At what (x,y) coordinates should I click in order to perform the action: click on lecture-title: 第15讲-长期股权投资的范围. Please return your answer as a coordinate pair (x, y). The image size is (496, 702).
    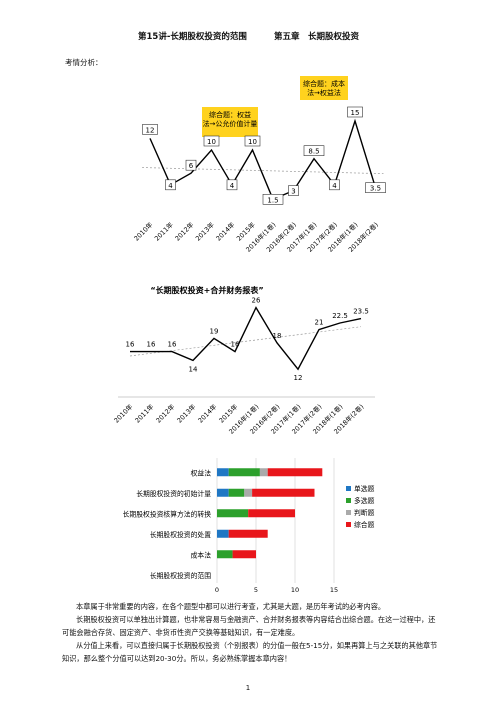
    Looking at the image, I should click on (192, 37).